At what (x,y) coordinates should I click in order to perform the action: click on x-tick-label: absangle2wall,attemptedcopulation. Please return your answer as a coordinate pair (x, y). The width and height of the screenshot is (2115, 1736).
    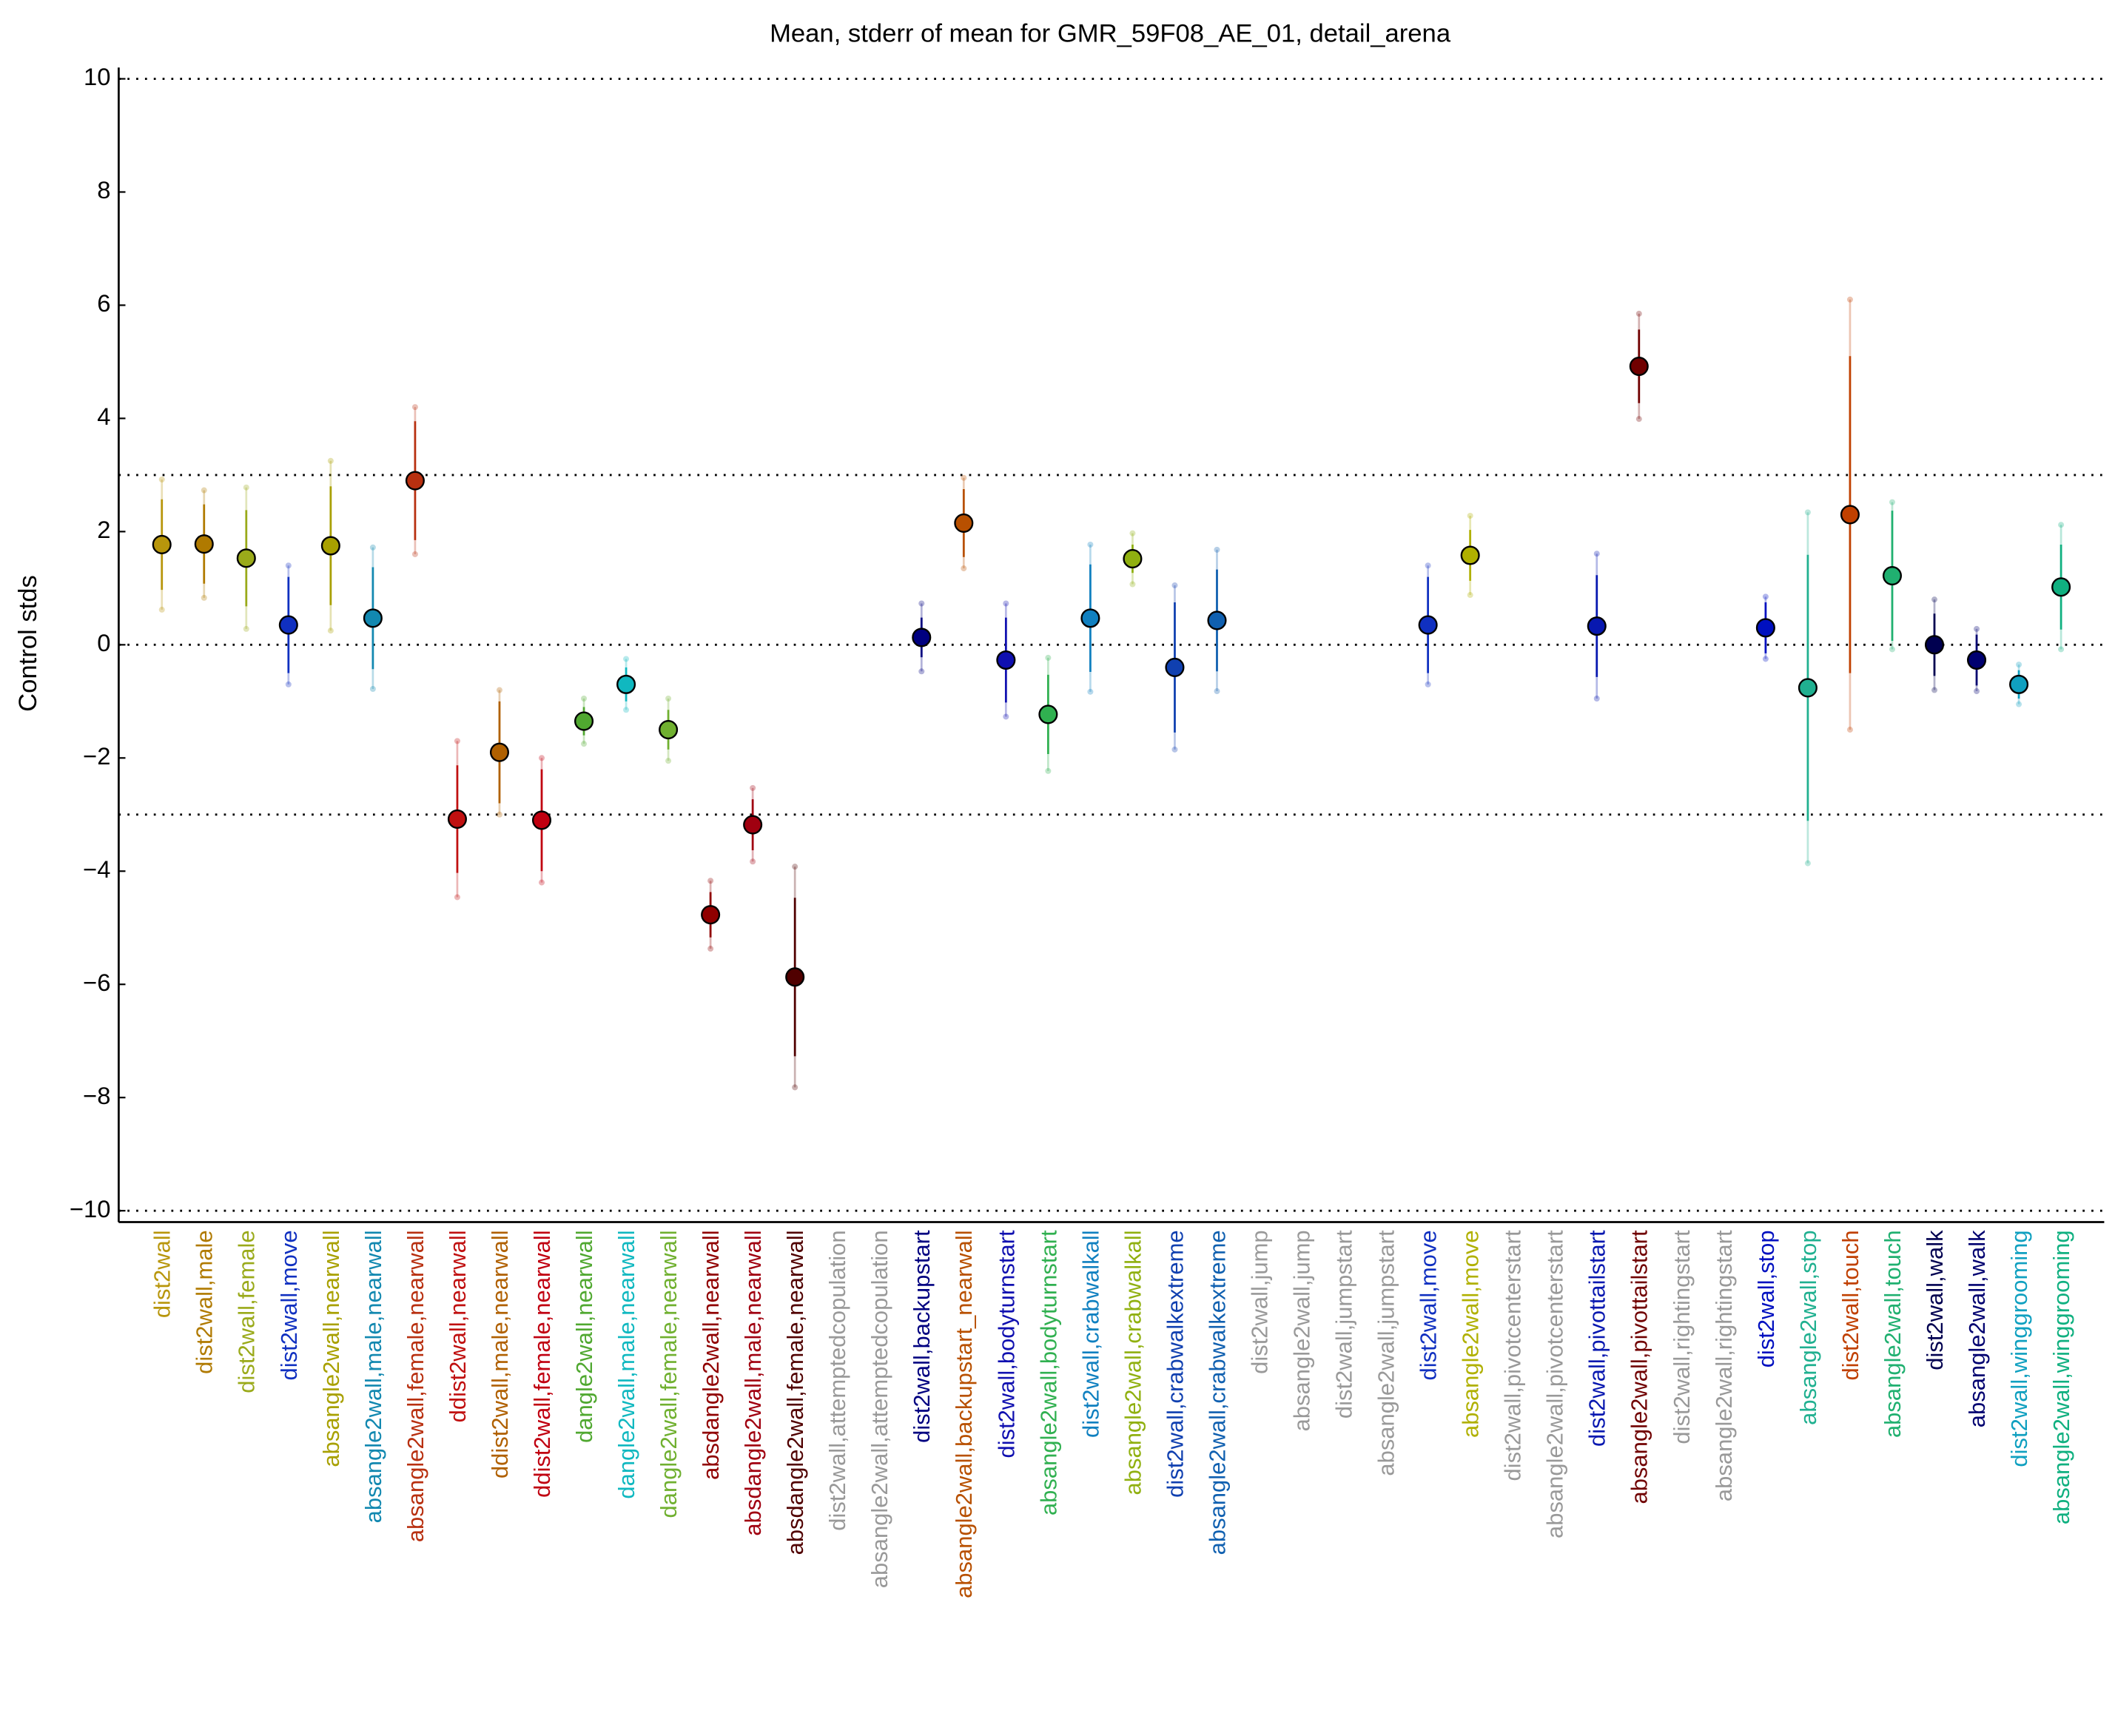
    Looking at the image, I should click on (879, 1409).